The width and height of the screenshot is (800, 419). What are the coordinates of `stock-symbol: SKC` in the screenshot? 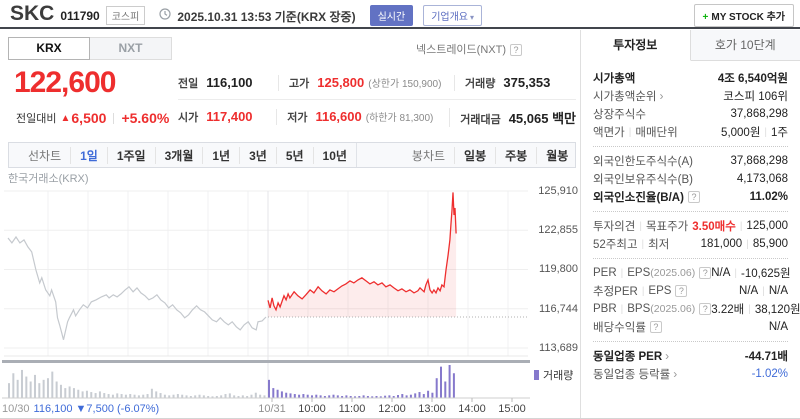 It's located at (32, 13).